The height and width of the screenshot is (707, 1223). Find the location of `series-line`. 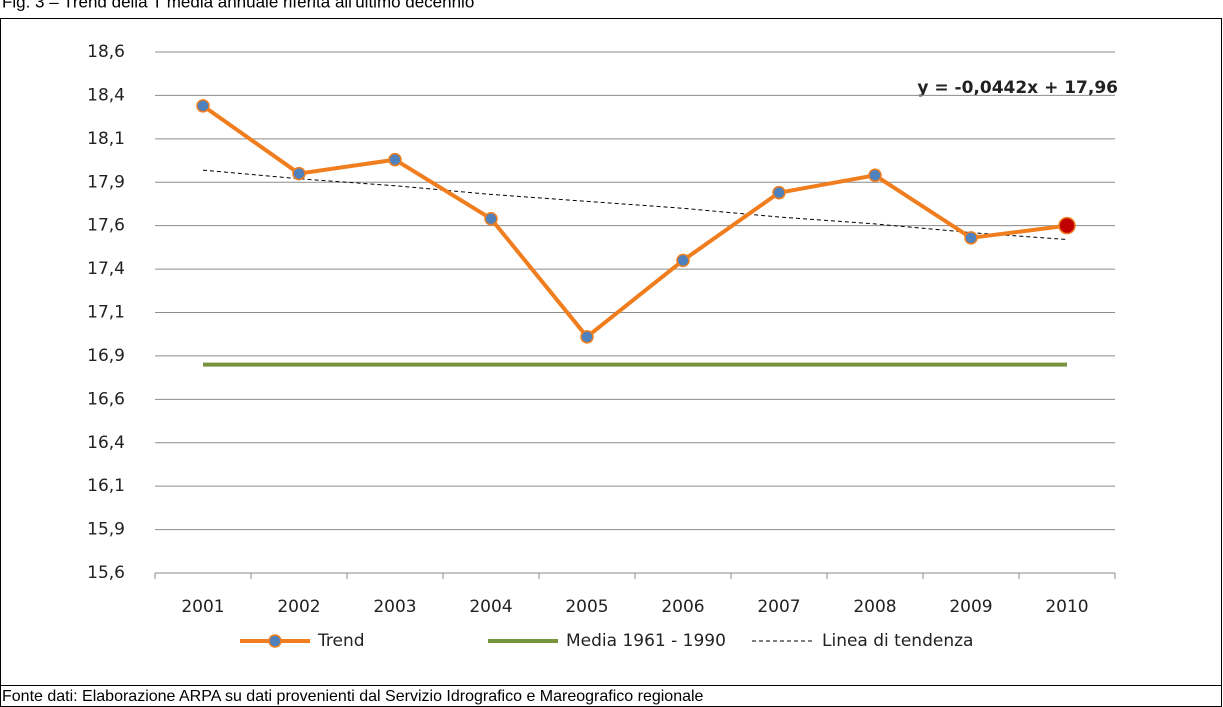

series-line is located at coordinates (635, 205).